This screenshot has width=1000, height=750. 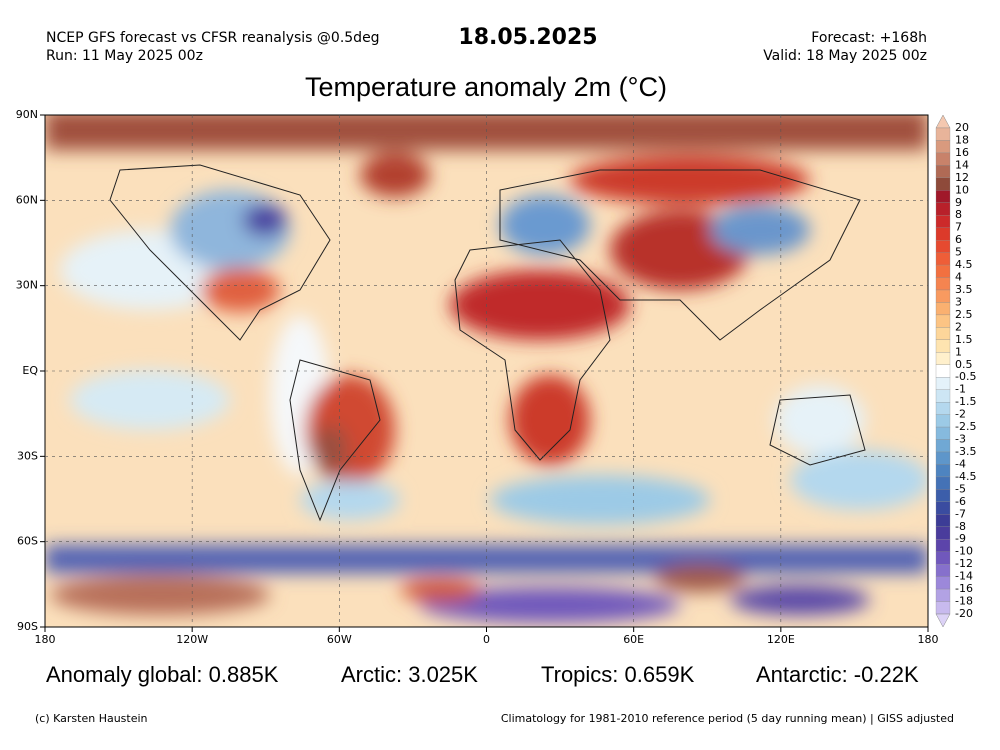 What do you see at coordinates (964, 314) in the screenshot?
I see `colorbar-label: 2.5` at bounding box center [964, 314].